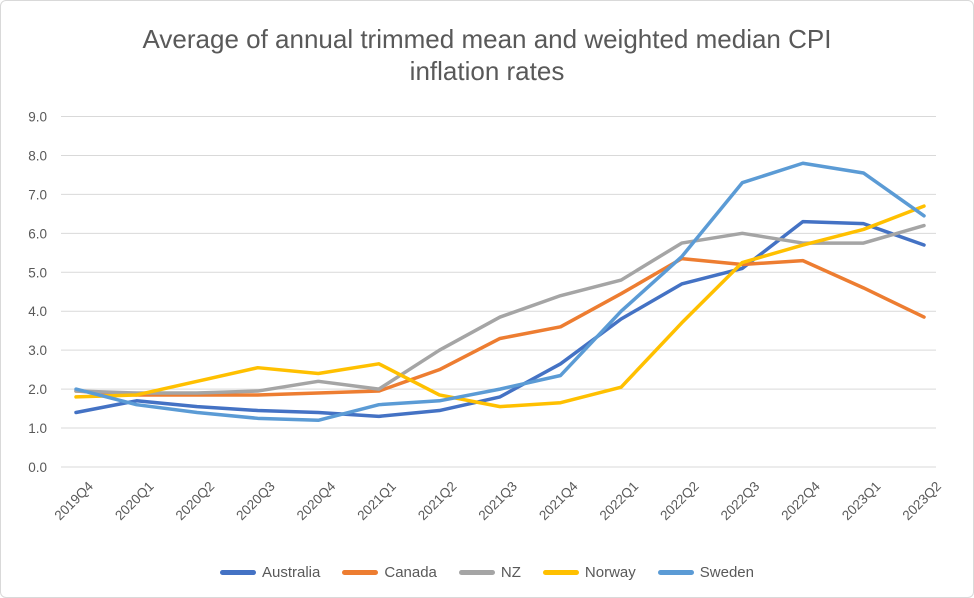  I want to click on legend-swatch-australia, so click(238, 572).